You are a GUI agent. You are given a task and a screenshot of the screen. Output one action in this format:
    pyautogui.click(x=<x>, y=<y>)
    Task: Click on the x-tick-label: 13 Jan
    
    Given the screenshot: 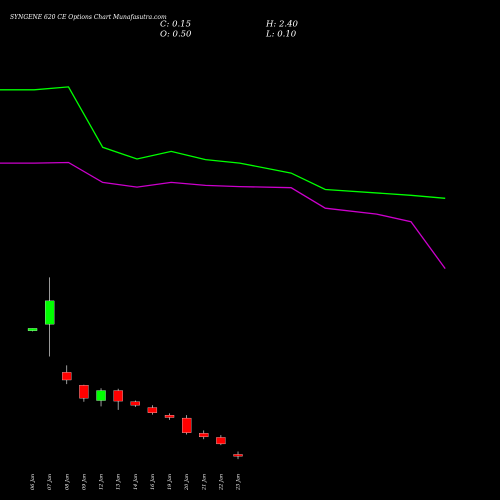 What is the action you would take?
    pyautogui.click(x=119, y=482)
    